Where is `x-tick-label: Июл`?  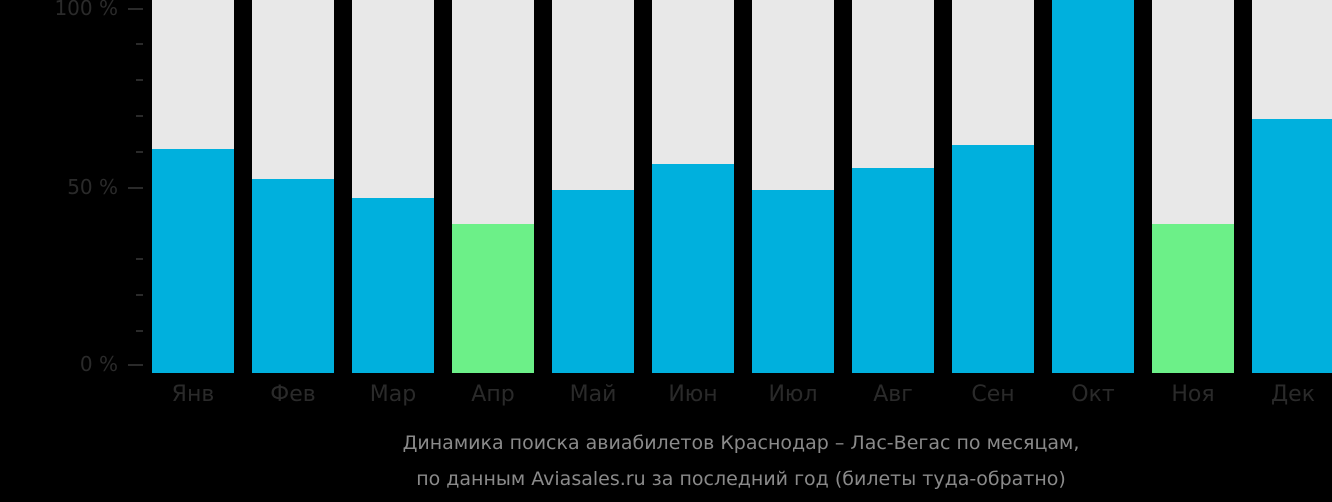
x-tick-label: Июл is located at coordinates (793, 394).